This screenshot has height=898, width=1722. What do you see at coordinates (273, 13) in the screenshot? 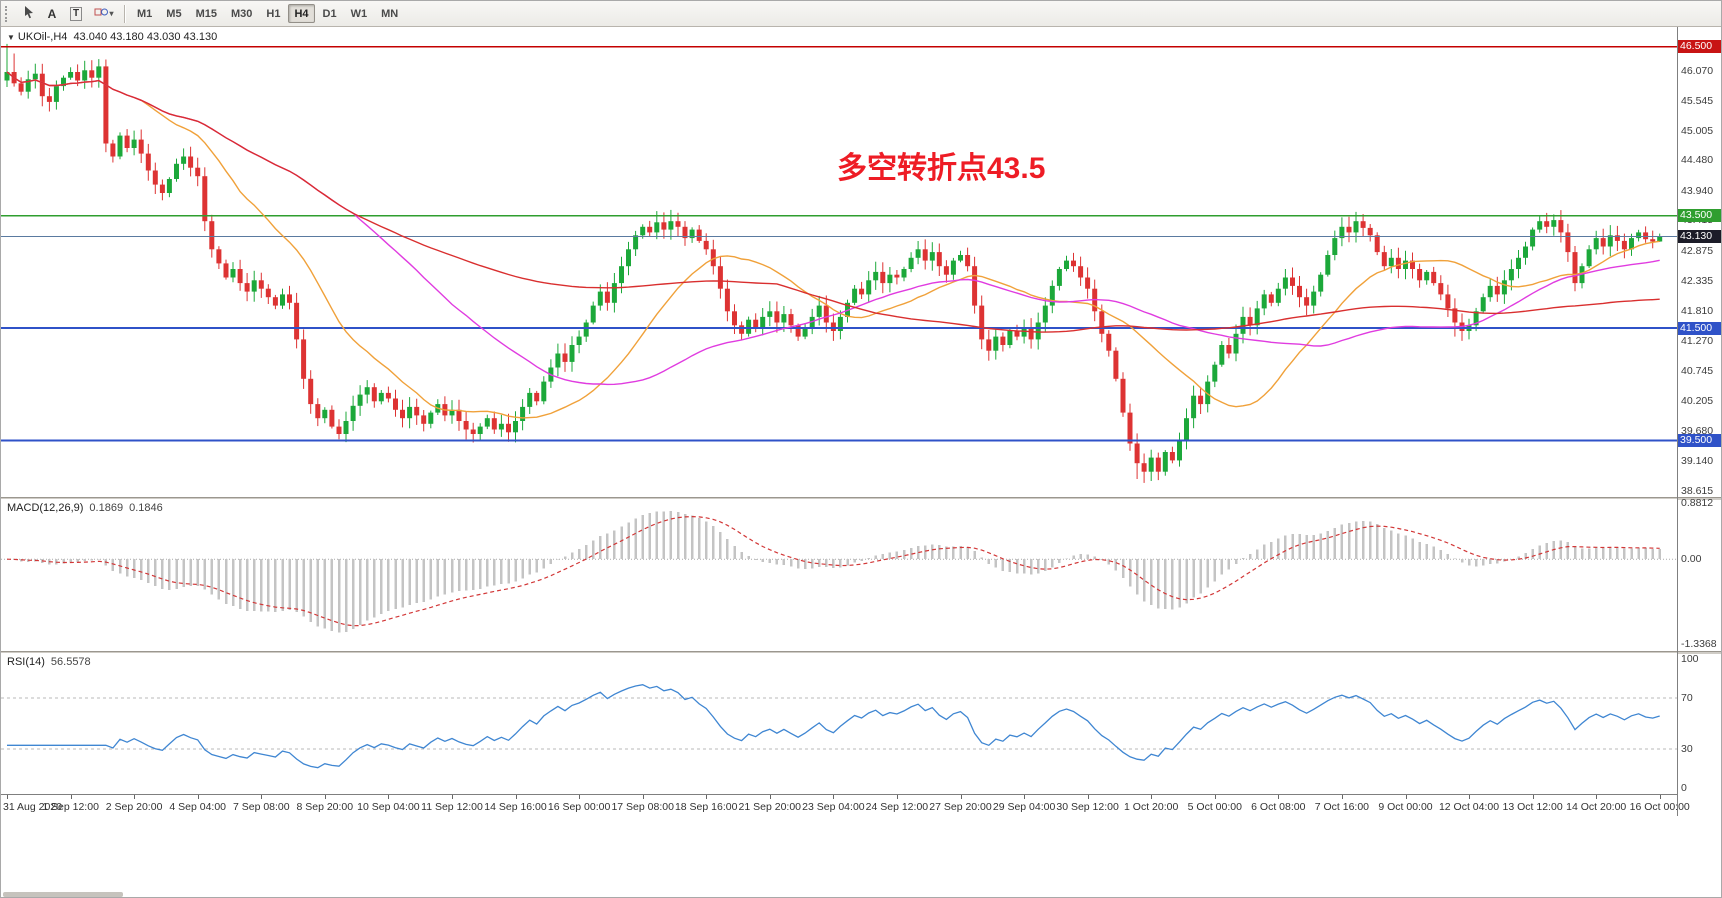
I see `timeframe-button-h1: H1` at bounding box center [273, 13].